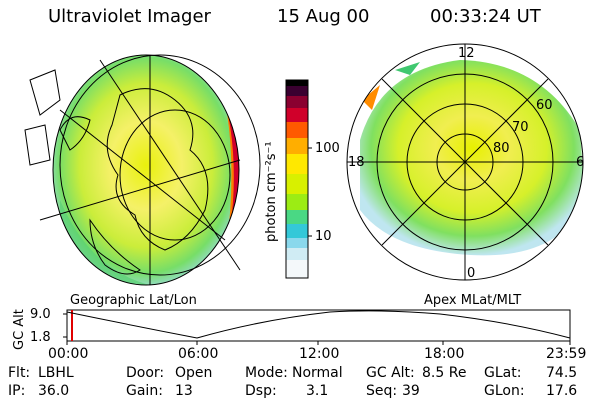  What do you see at coordinates (562, 391) in the screenshot?
I see `glon-value: 17.6` at bounding box center [562, 391].